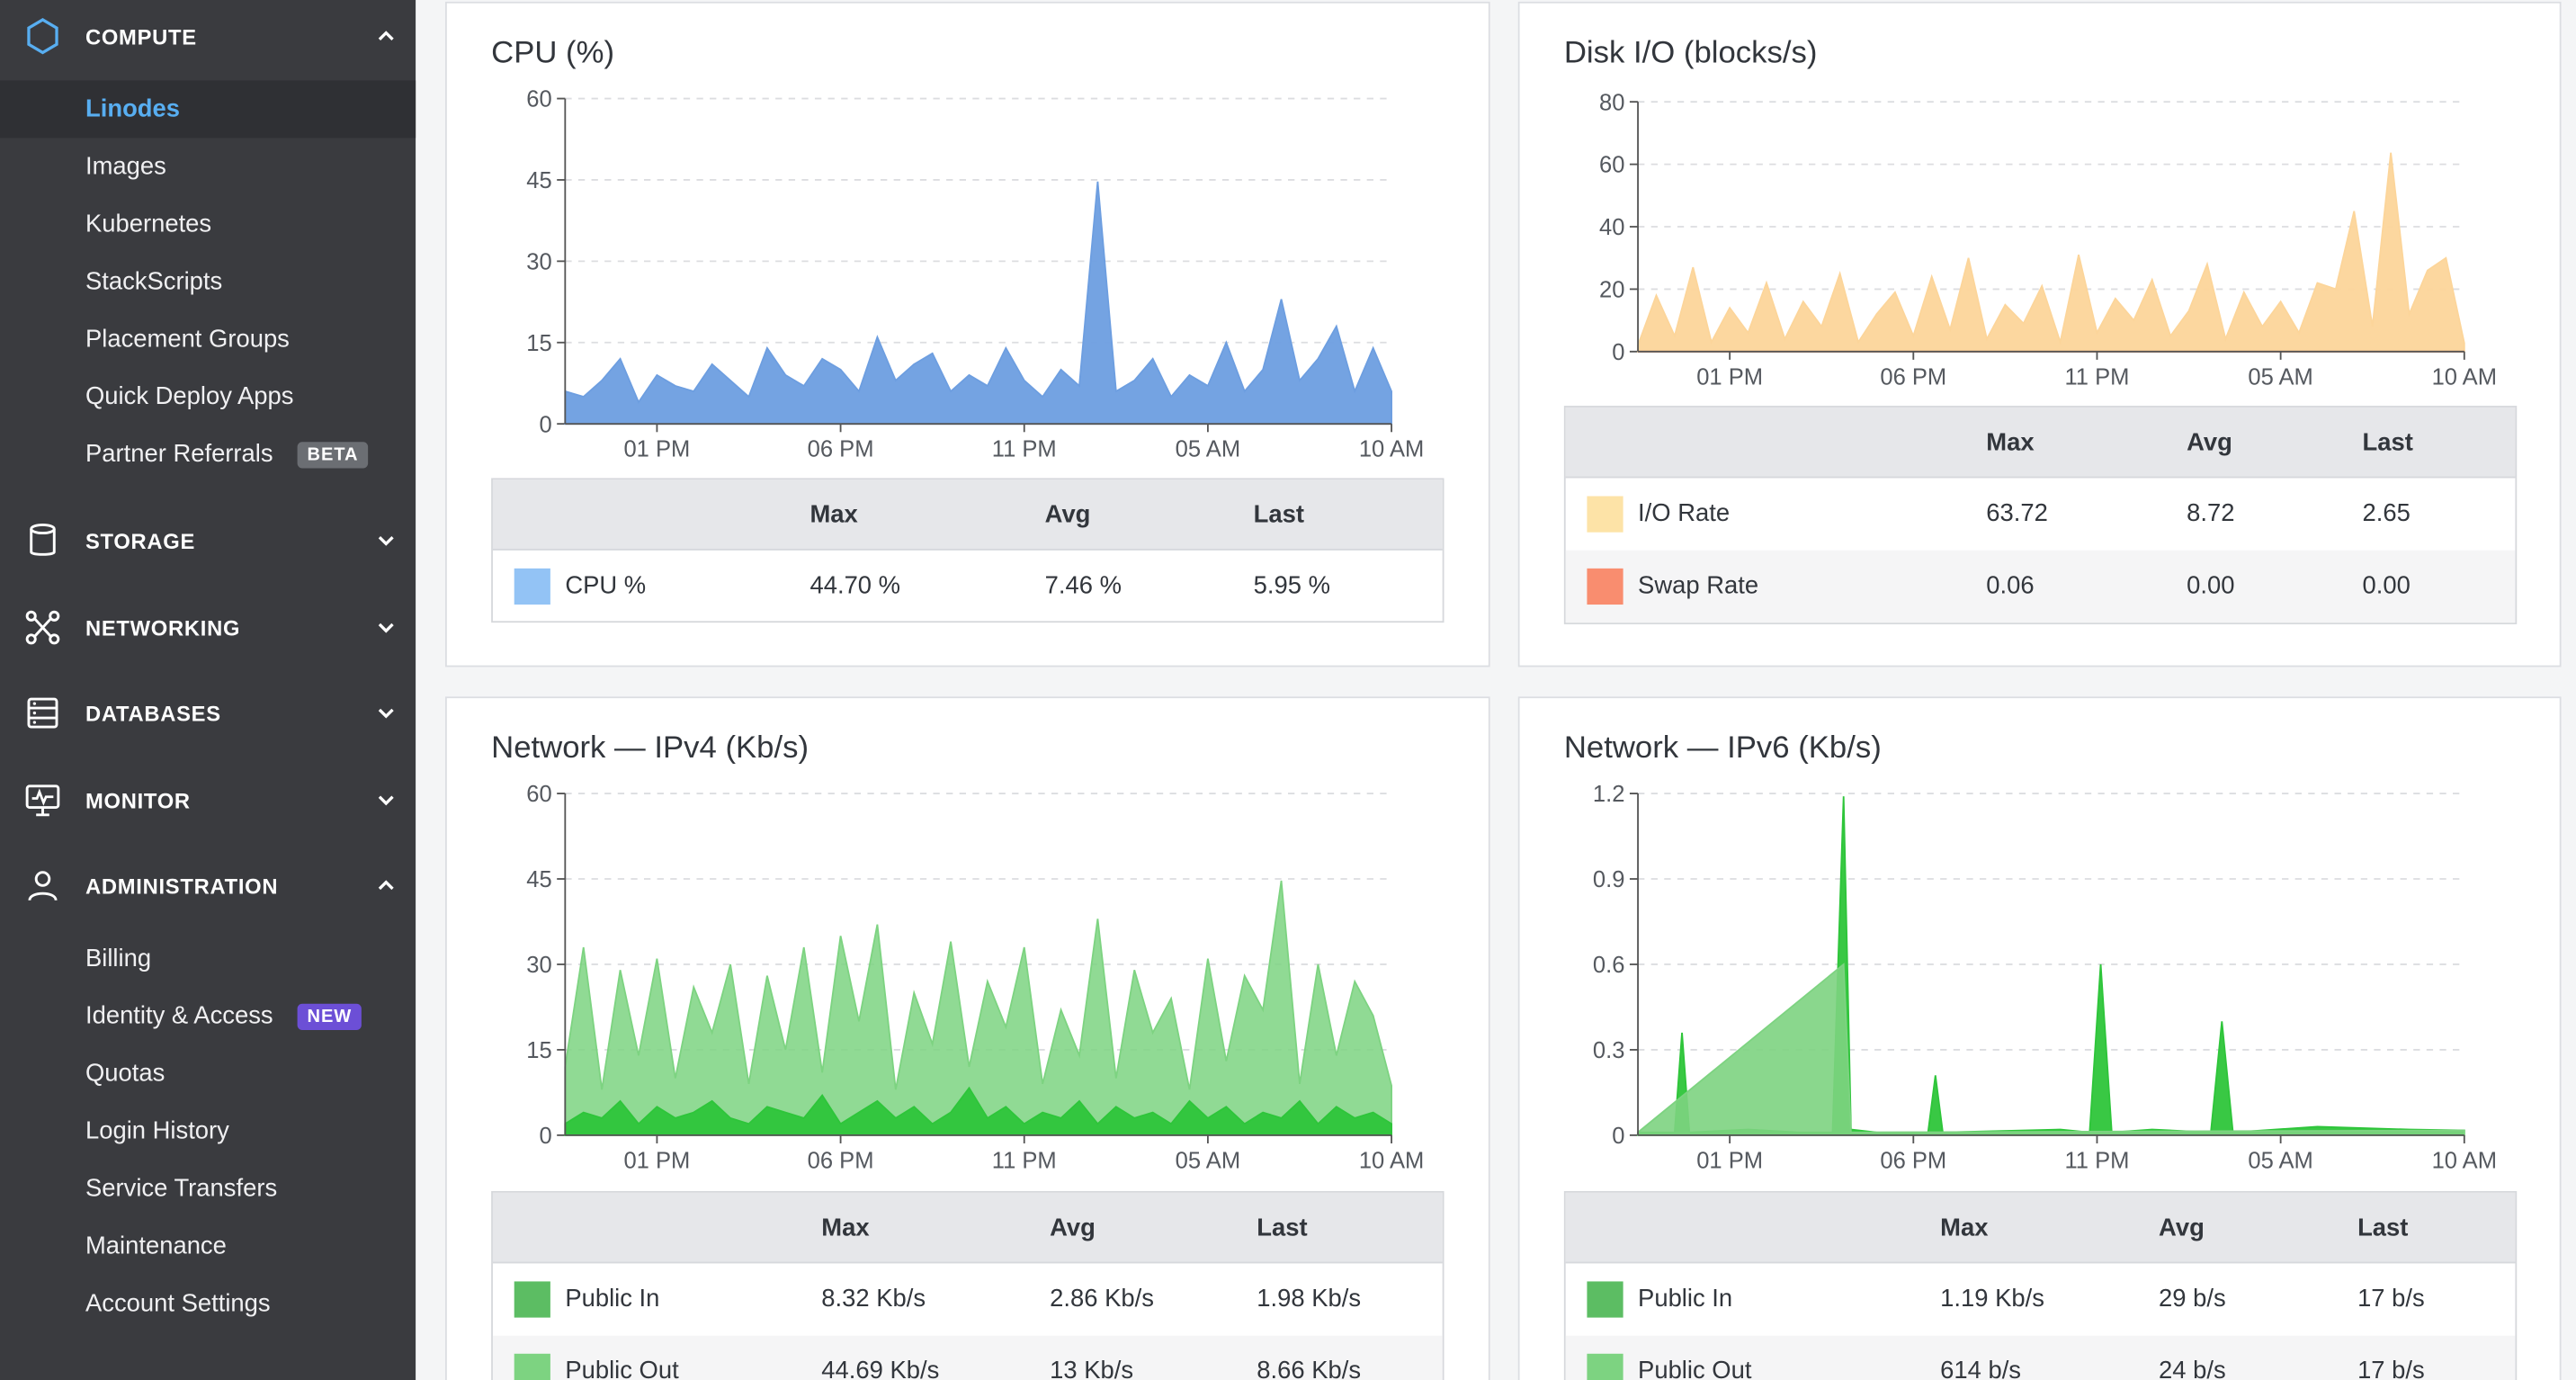  I want to click on y-tick-label: 80, so click(1611, 102).